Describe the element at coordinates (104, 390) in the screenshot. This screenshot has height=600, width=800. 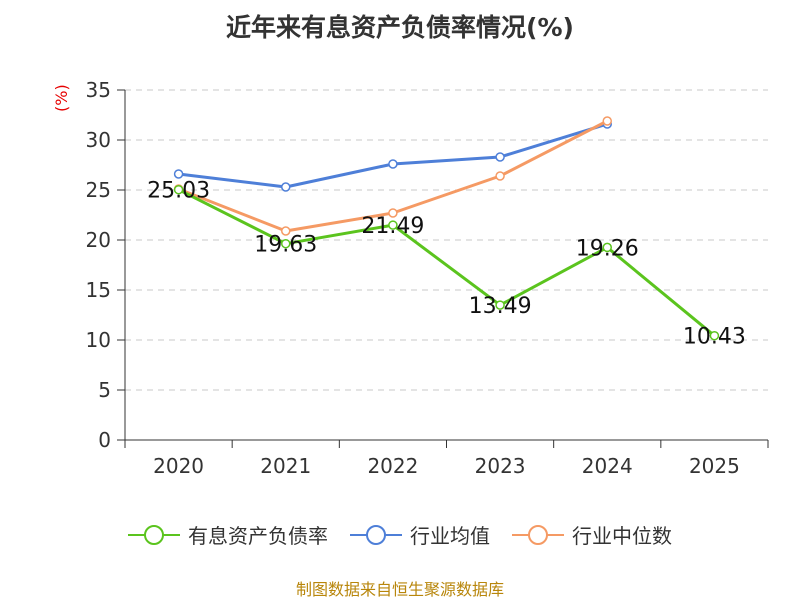
I see `y-tick-label: 5` at that location.